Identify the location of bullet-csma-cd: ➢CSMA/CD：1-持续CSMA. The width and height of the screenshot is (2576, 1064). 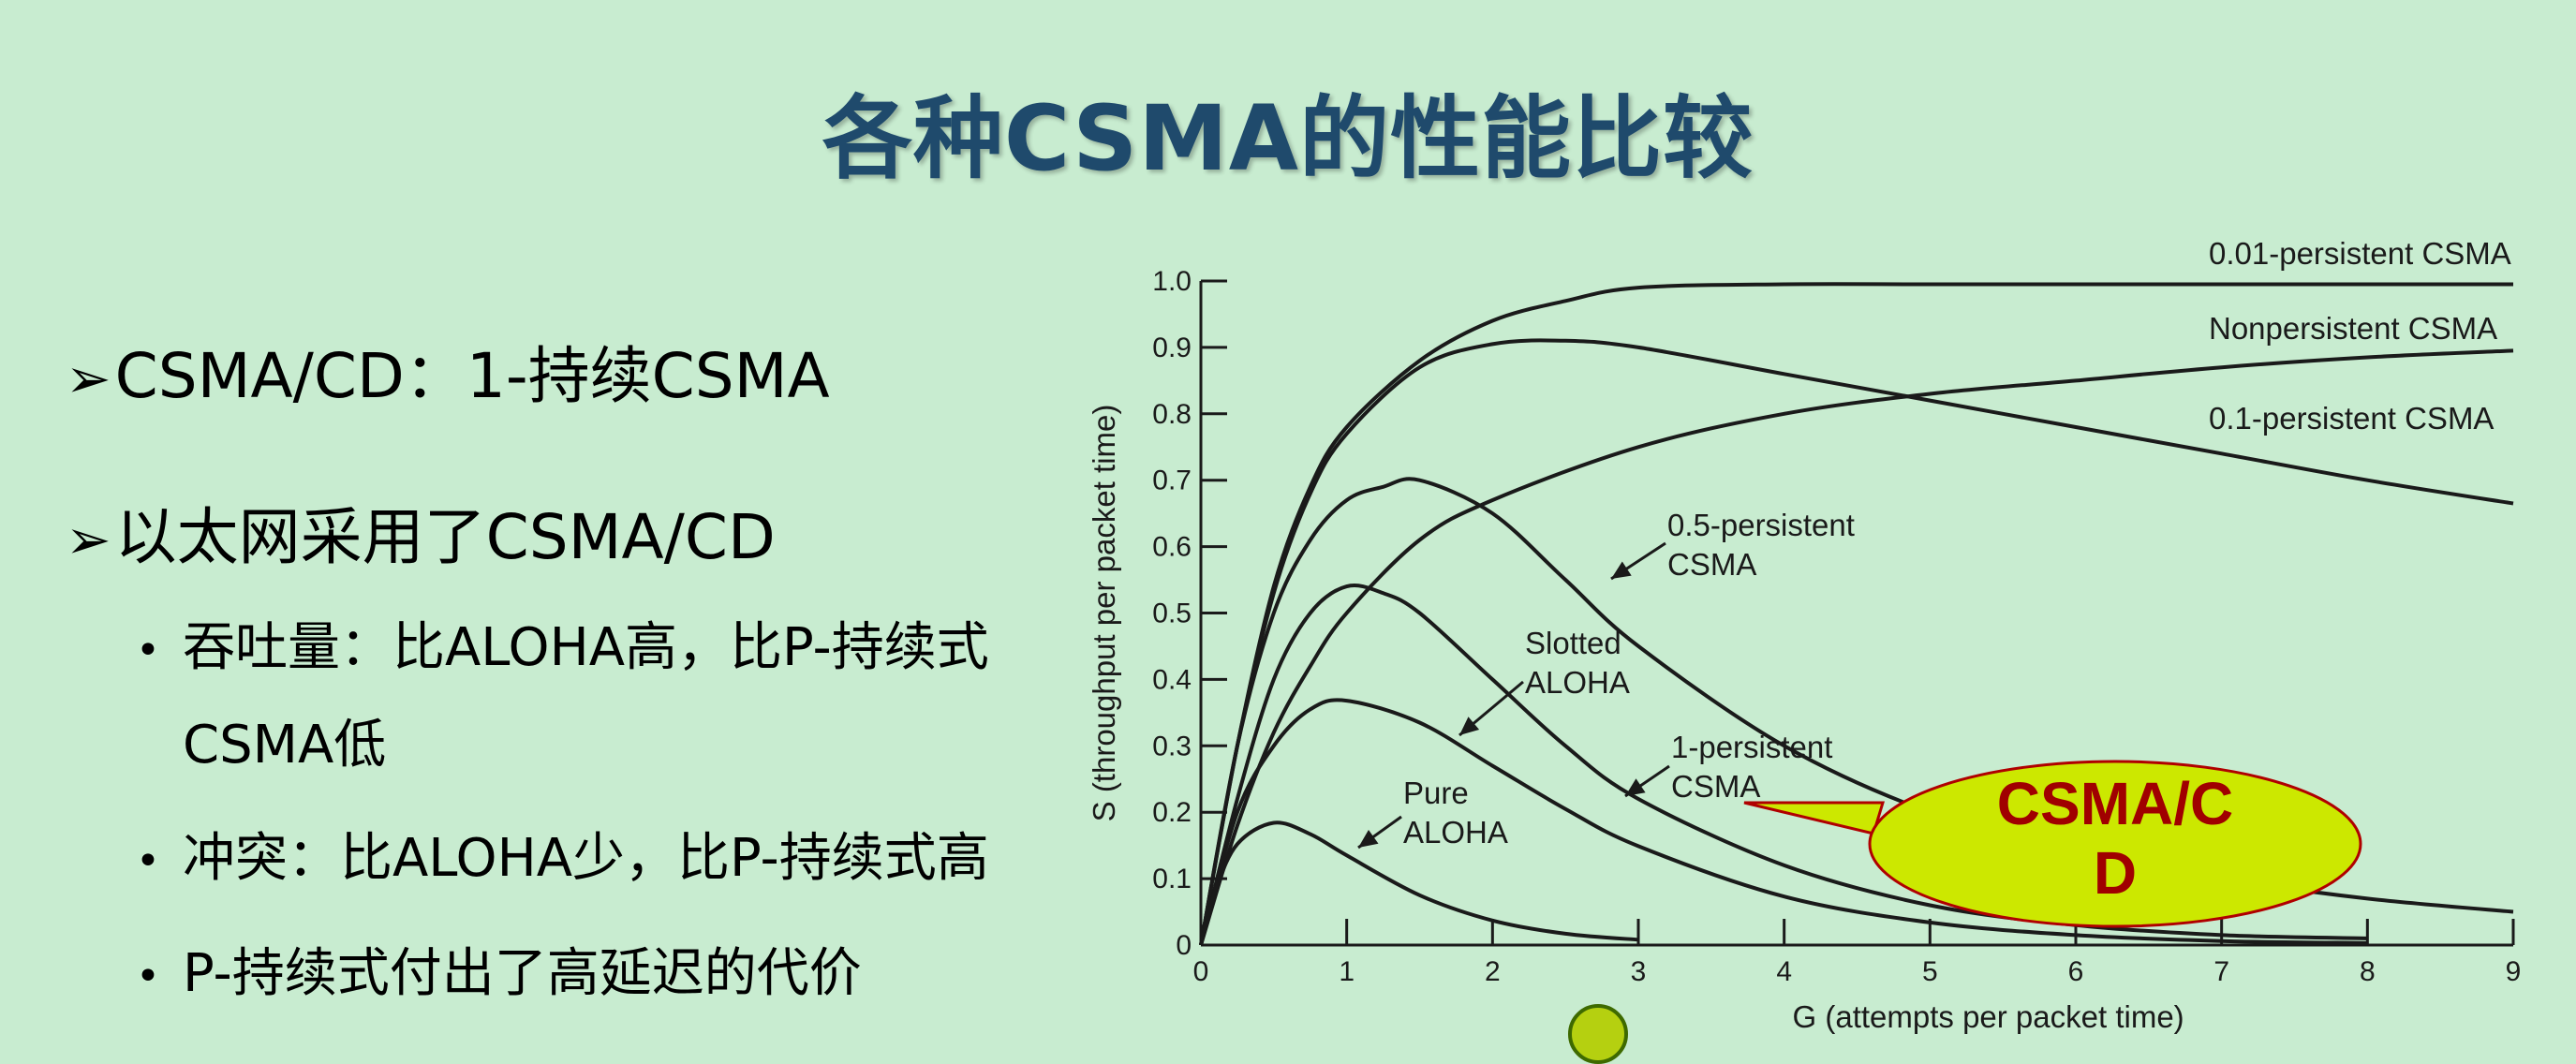
(448, 371).